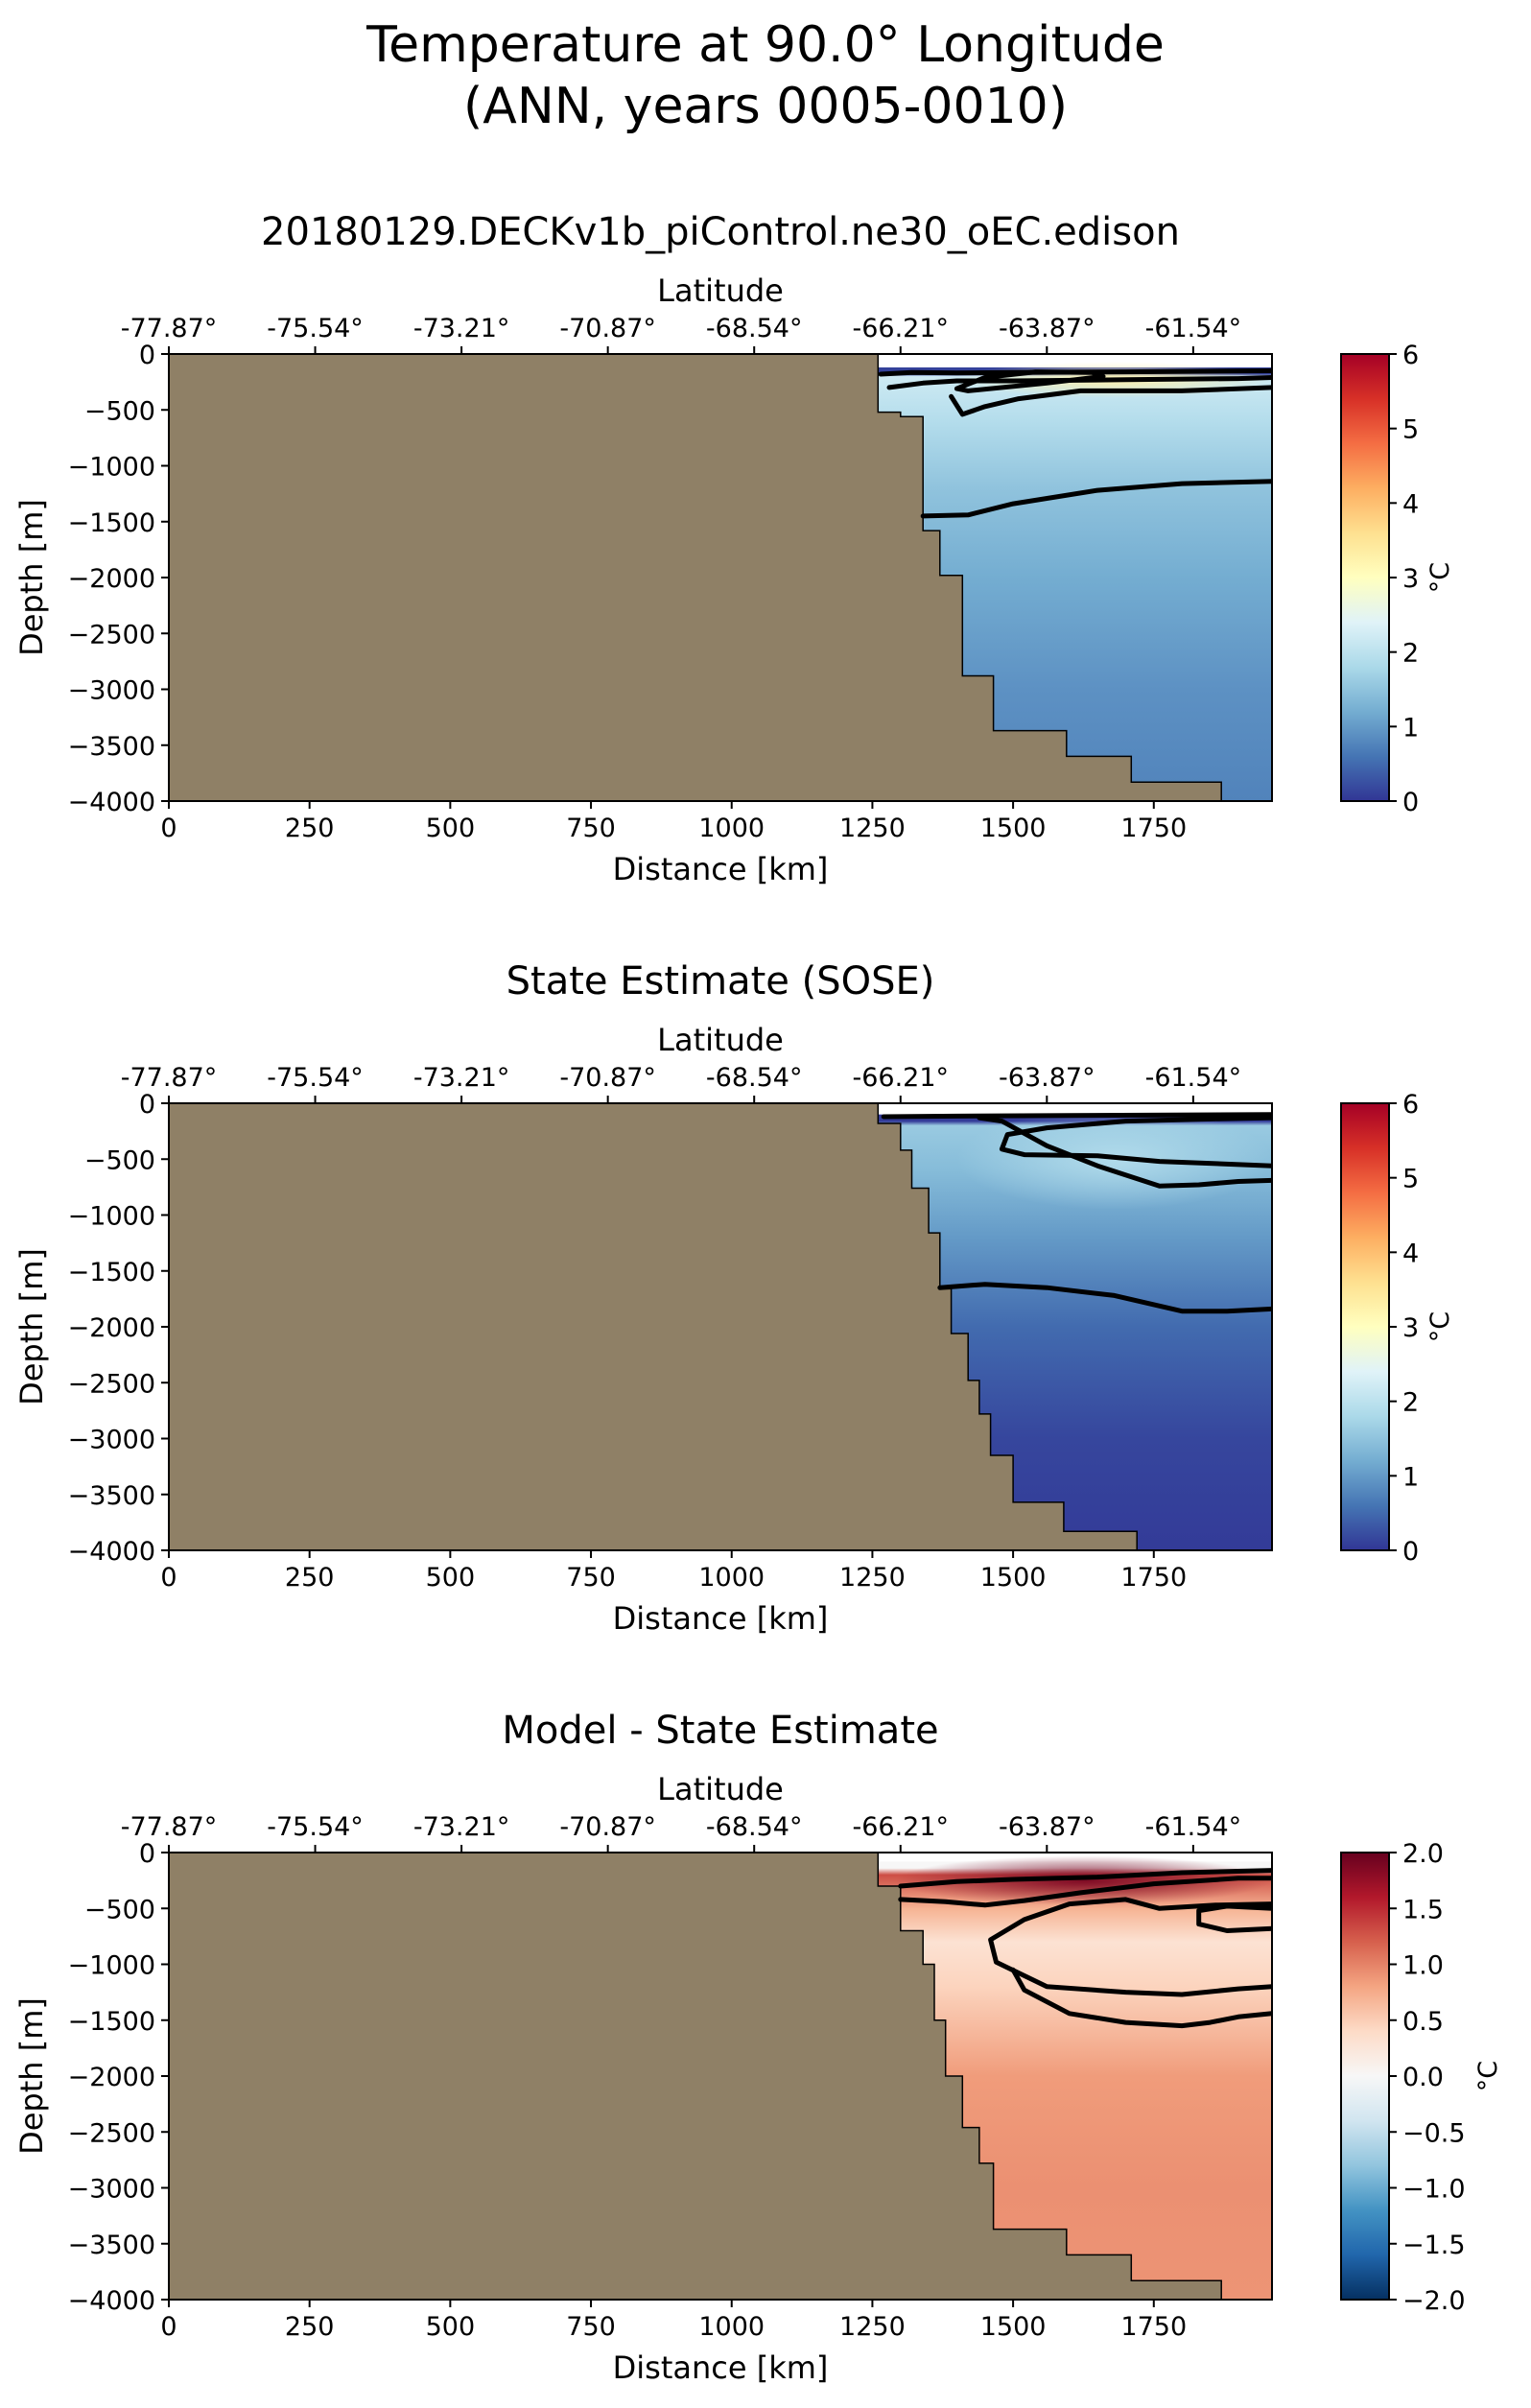  Describe the element at coordinates (720, 1731) in the screenshot. I see `panel-title: Model - State Estimate` at that location.